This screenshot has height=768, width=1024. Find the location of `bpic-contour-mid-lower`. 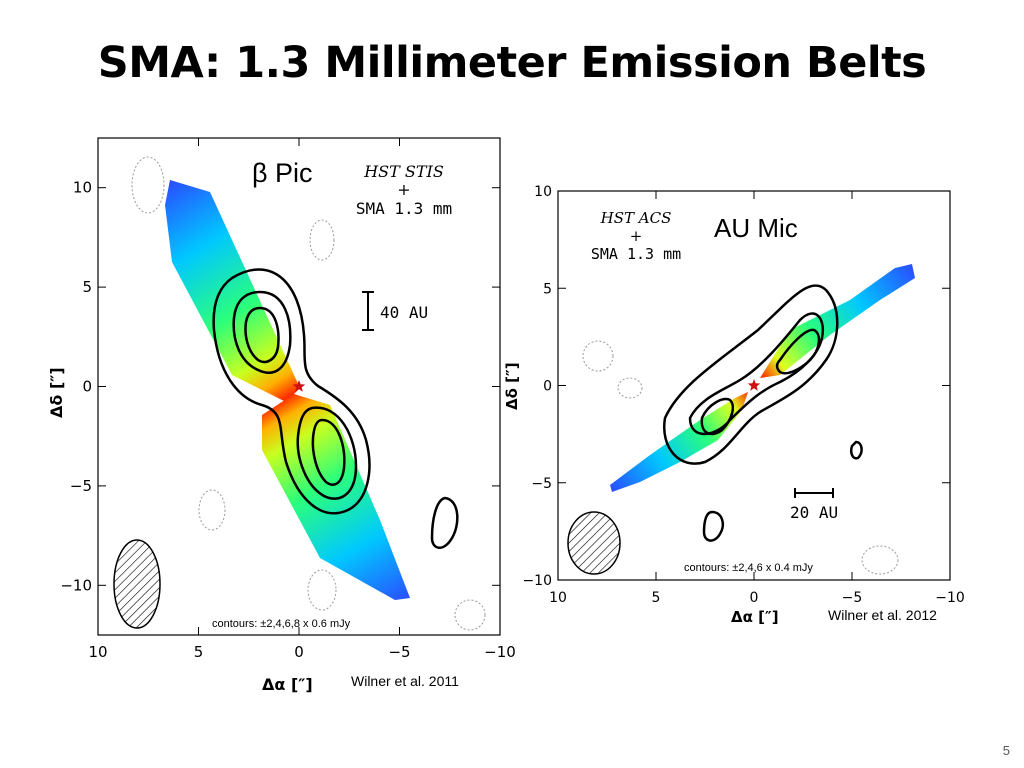

bpic-contour-mid-lower is located at coordinates (327, 453).